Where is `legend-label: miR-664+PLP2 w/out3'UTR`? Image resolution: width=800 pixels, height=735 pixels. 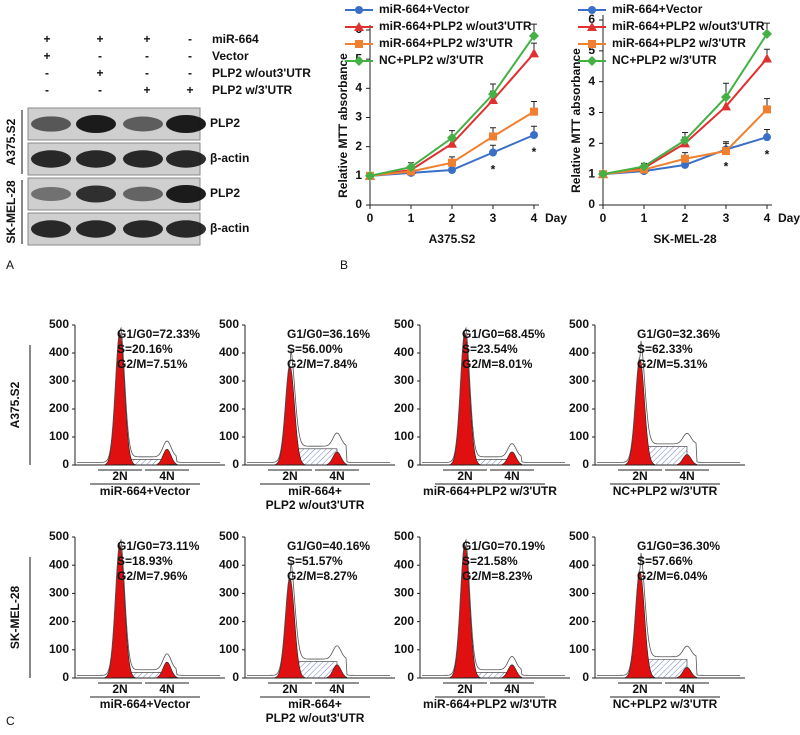
legend-label: miR-664+PLP2 w/out3'UTR is located at coordinates (688, 26).